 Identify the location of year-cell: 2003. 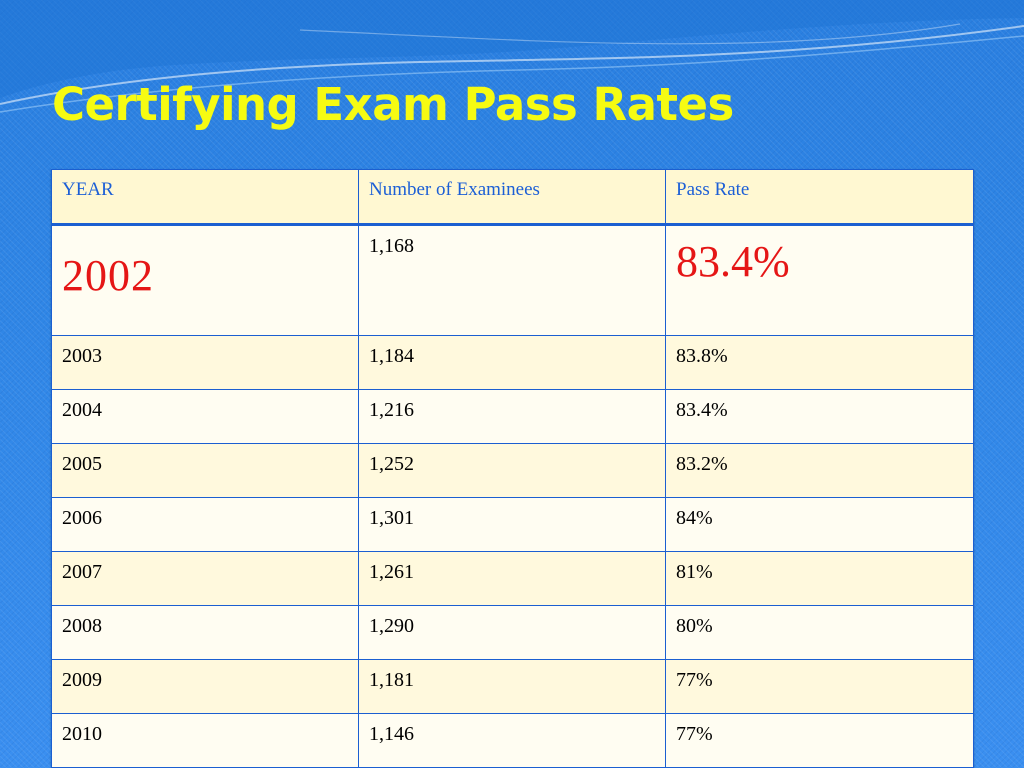
(205, 362).